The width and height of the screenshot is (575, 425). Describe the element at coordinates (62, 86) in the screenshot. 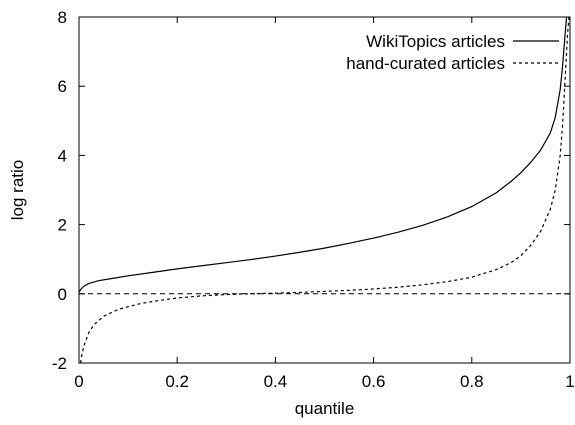

I see `y-tick-label: 6` at that location.